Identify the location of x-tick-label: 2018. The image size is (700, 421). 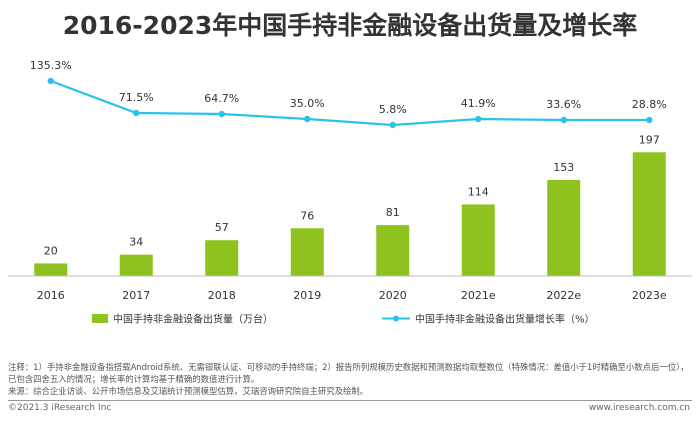
(222, 295).